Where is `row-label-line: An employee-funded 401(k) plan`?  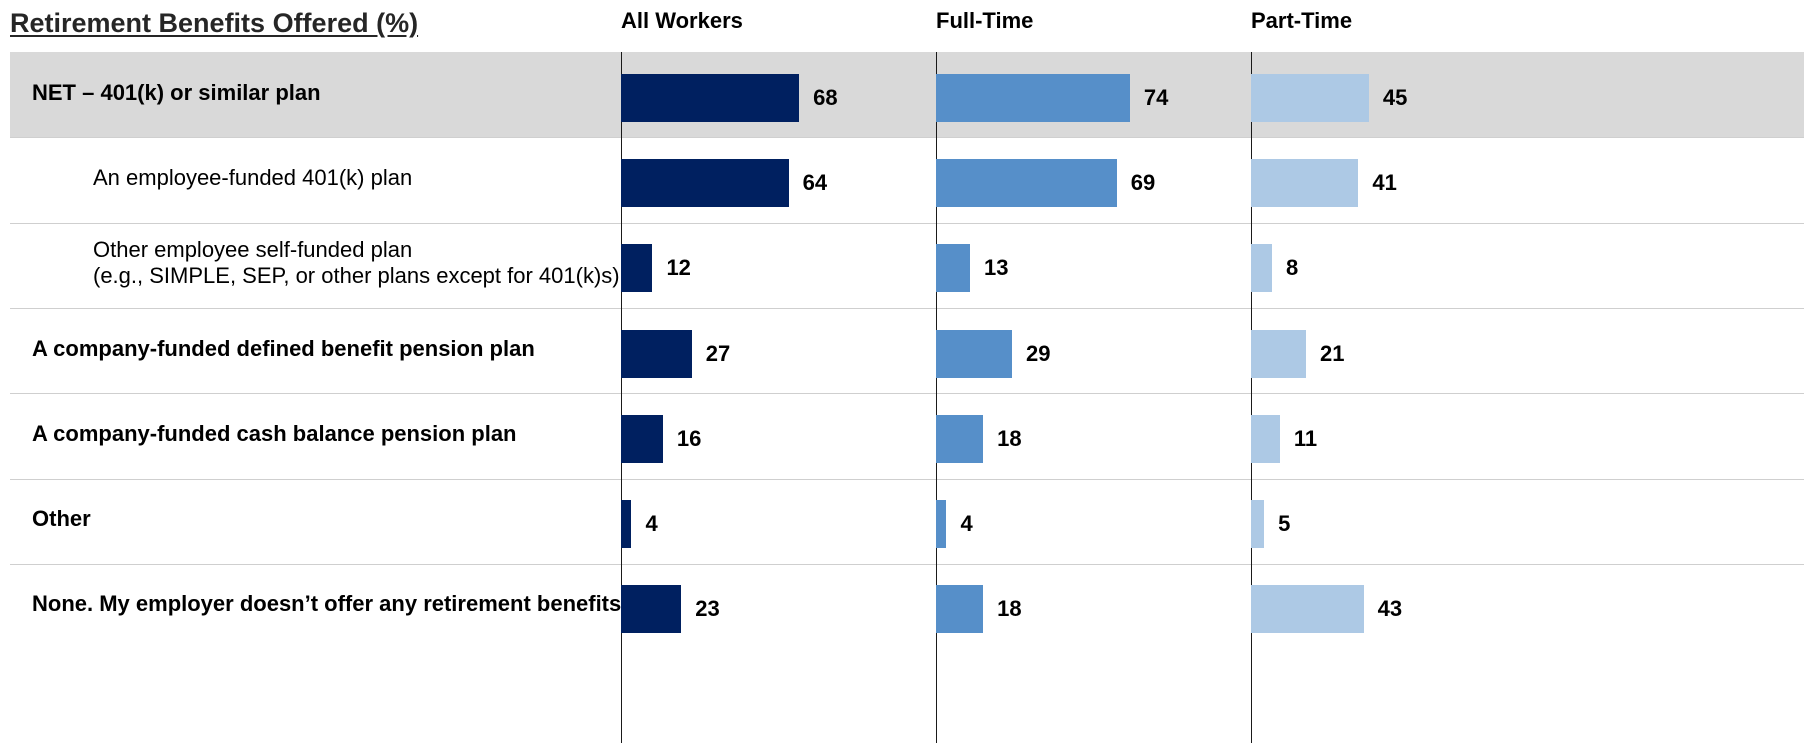
row-label-line: An employee-funded 401(k) plan is located at coordinates (253, 177).